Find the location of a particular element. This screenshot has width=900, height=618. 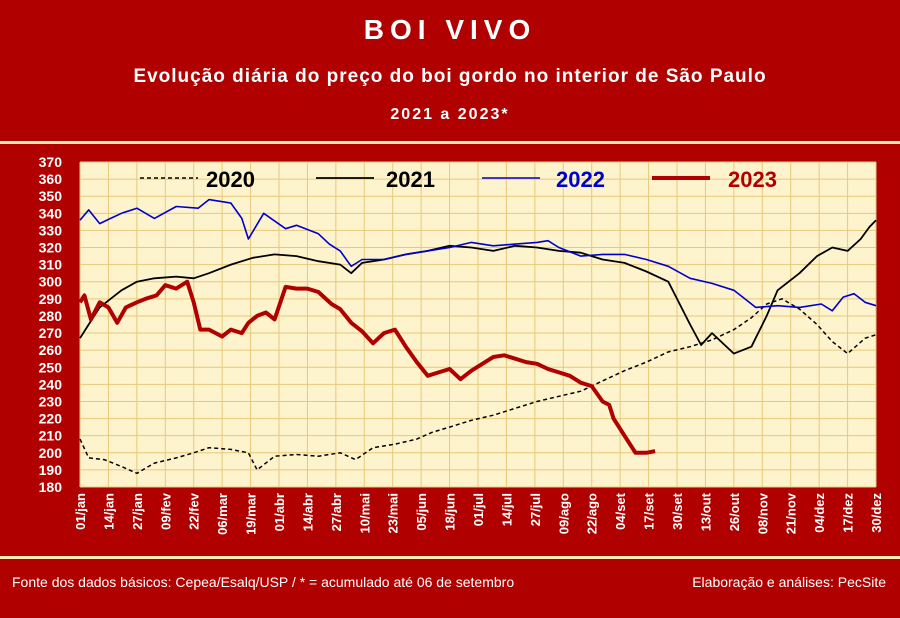

x-tick-label: 14/jan is located at coordinates (108, 511).